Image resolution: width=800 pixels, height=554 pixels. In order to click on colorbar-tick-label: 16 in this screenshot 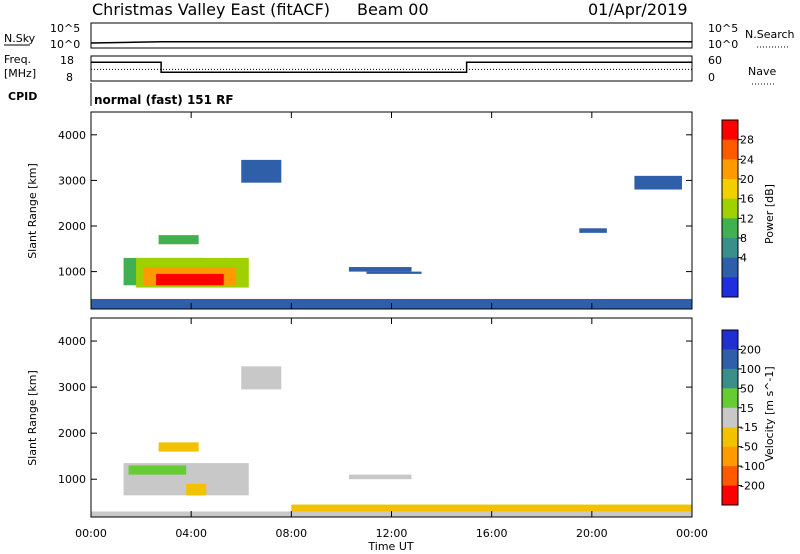, I will do `click(747, 199)`.